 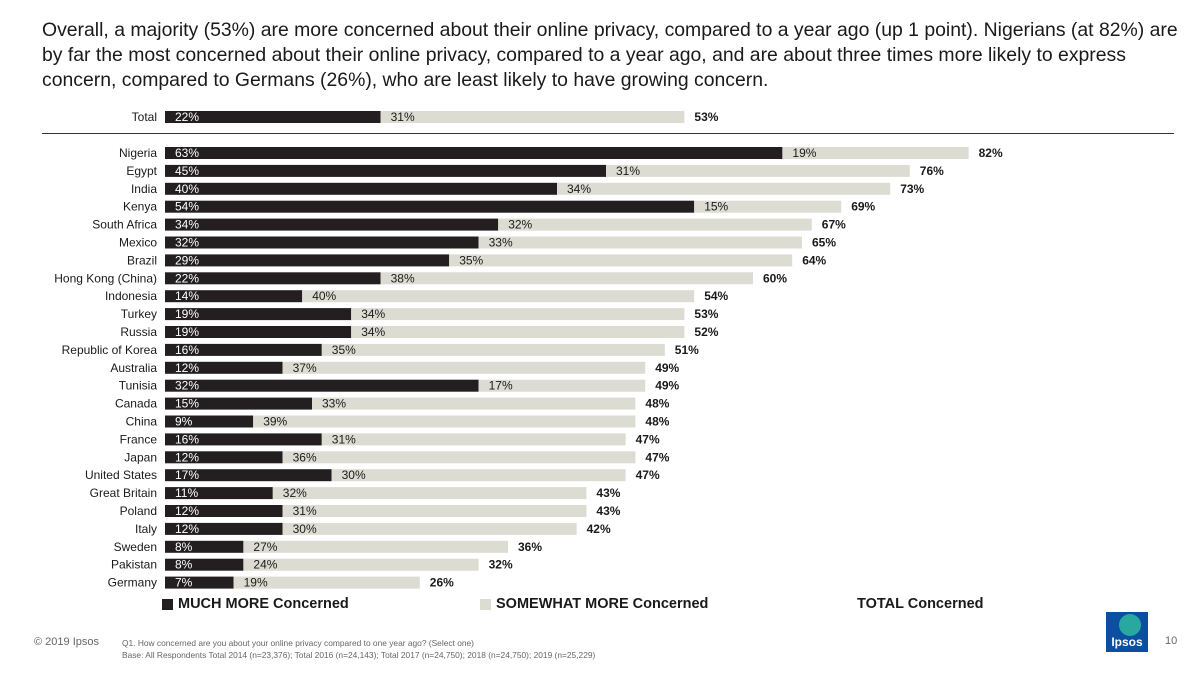 I want to click on data-label-total: 82%, so click(x=991, y=153).